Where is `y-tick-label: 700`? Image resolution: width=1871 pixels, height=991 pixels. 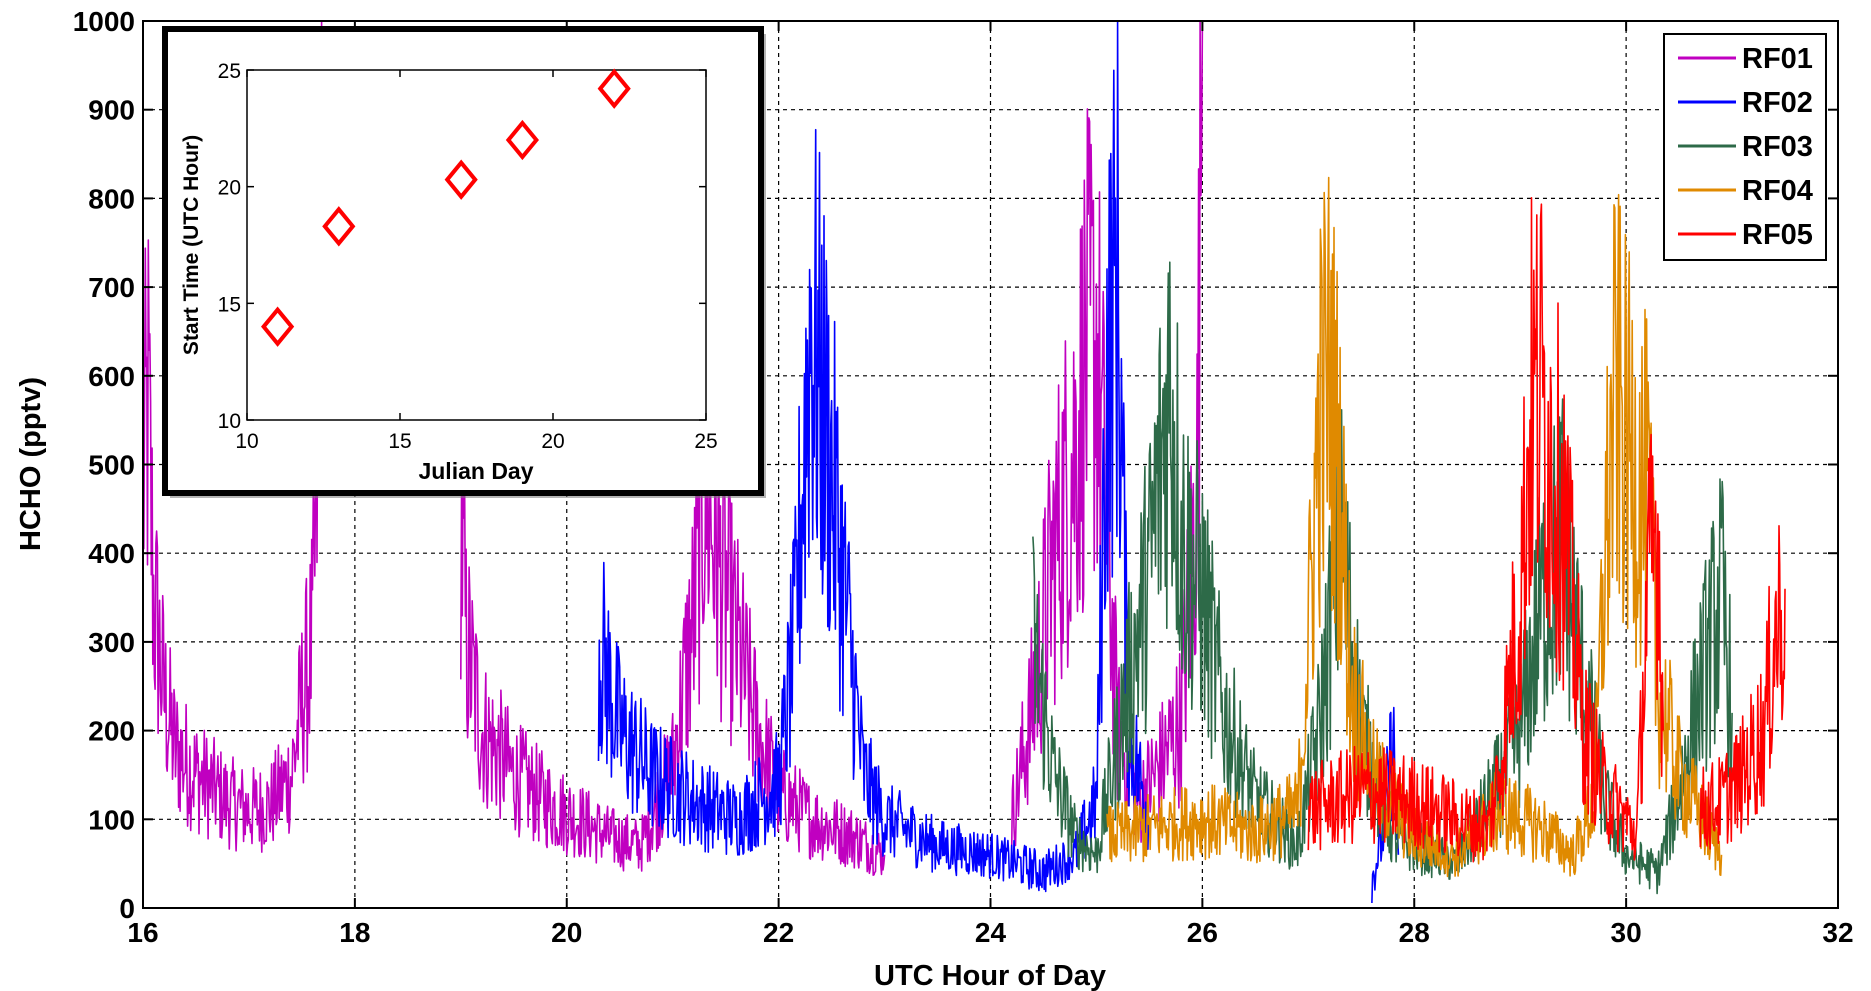 y-tick-label: 700 is located at coordinates (111, 287).